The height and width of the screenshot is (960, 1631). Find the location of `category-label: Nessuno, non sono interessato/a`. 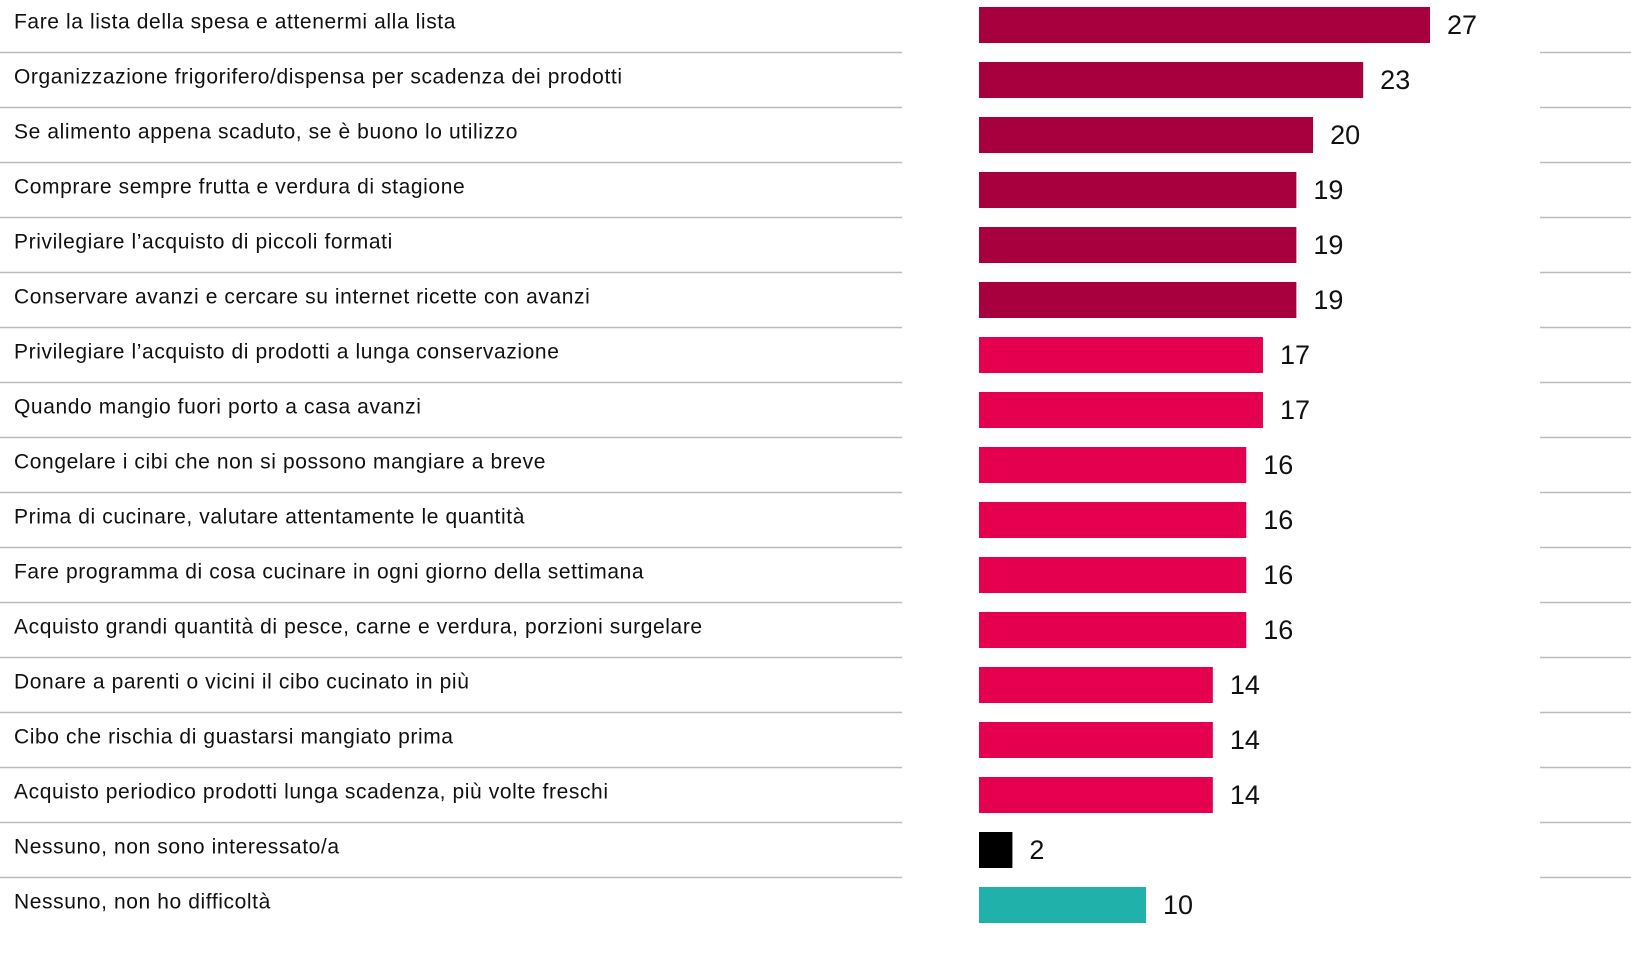

category-label: Nessuno, non sono interessato/a is located at coordinates (177, 847).